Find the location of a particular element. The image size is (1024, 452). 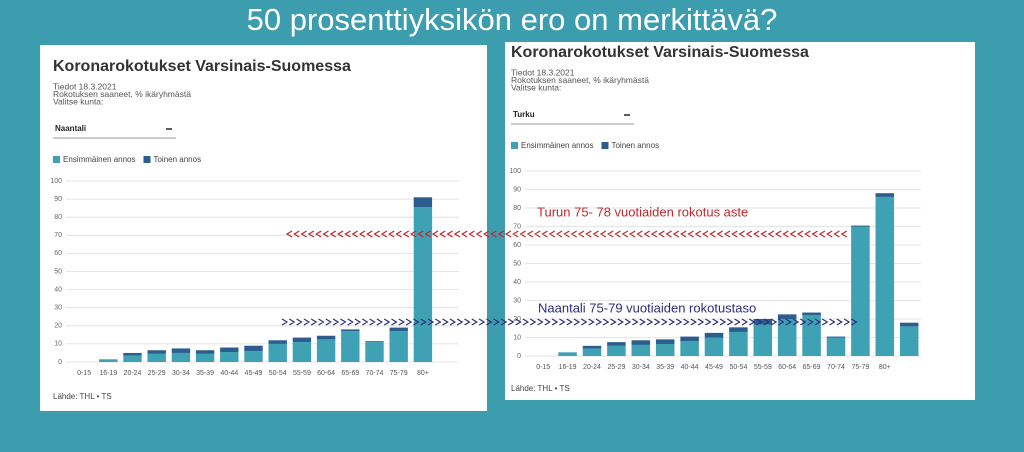

y-tick-label: 40 is located at coordinates (58, 289).